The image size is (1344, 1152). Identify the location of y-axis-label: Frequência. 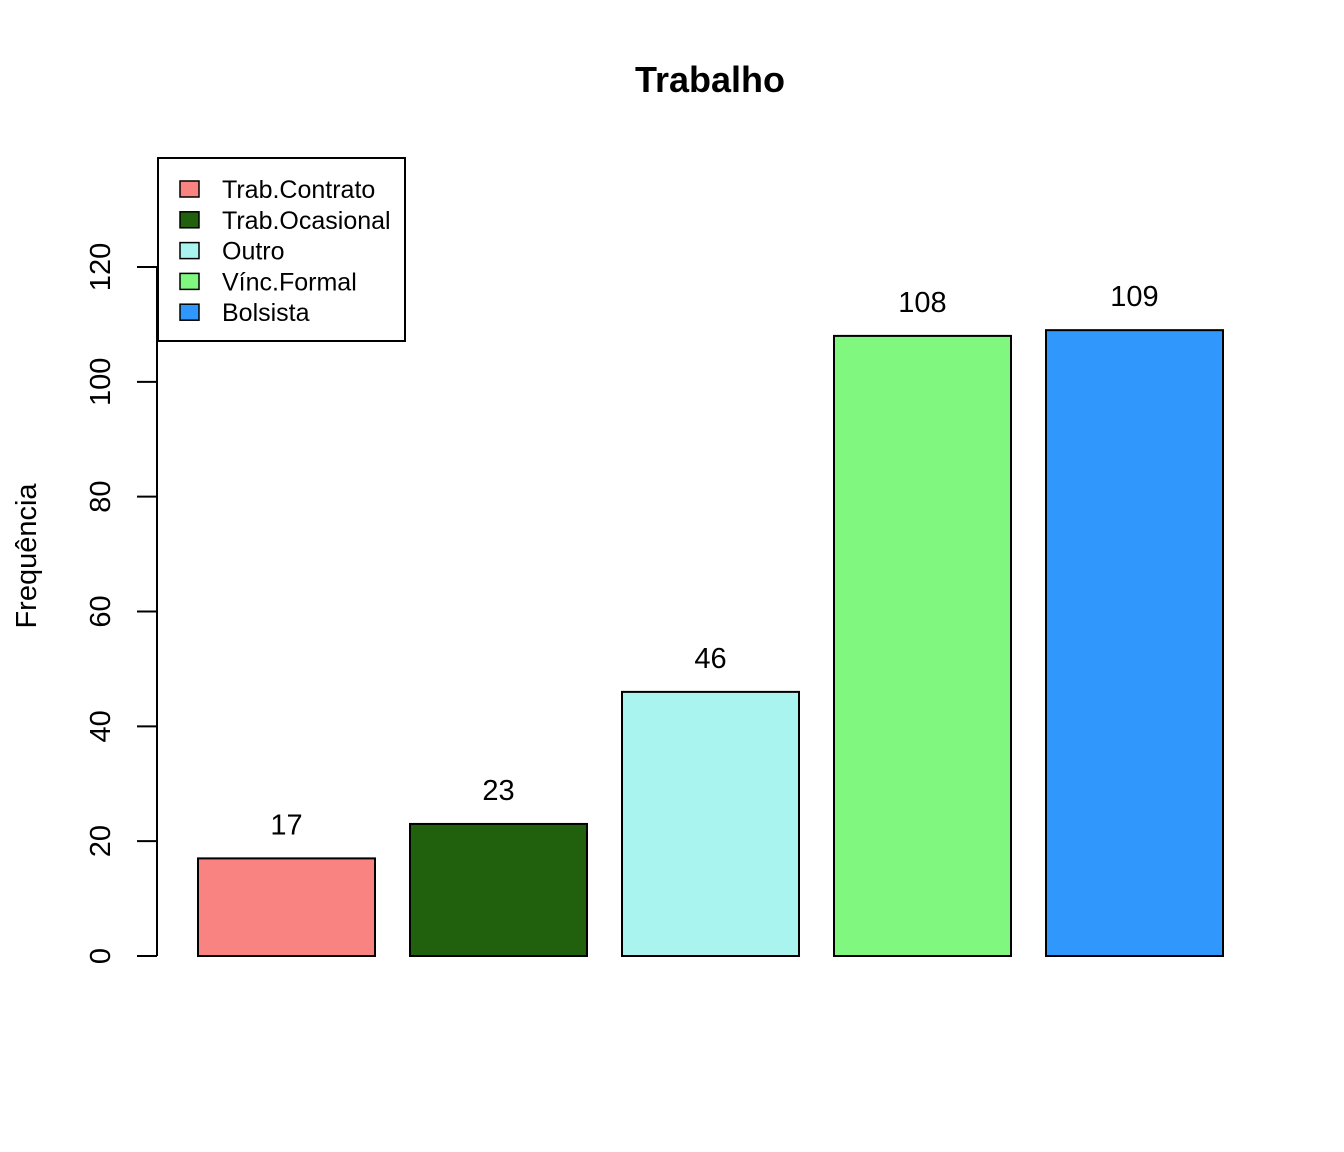
(27, 556).